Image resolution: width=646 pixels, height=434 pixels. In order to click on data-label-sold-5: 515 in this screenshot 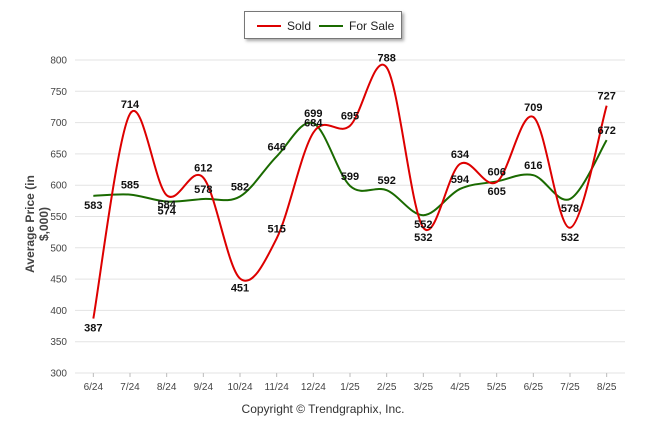, I will do `click(276, 229)`.